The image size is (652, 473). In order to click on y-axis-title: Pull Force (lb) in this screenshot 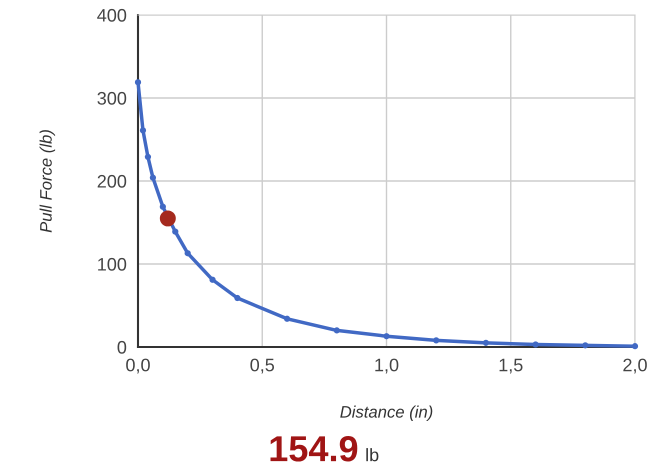, I will do `click(48, 181)`.